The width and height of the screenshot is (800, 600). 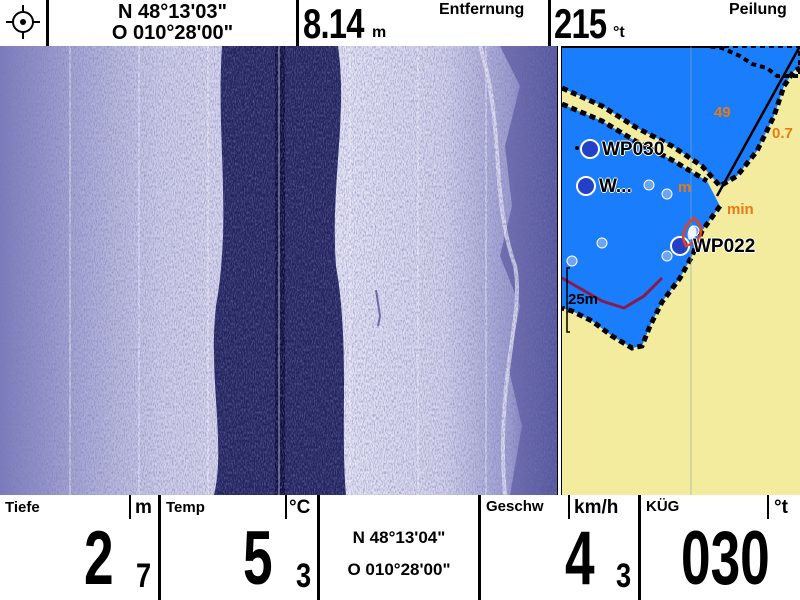 I want to click on temperature-decimal: 3, so click(x=304, y=576).